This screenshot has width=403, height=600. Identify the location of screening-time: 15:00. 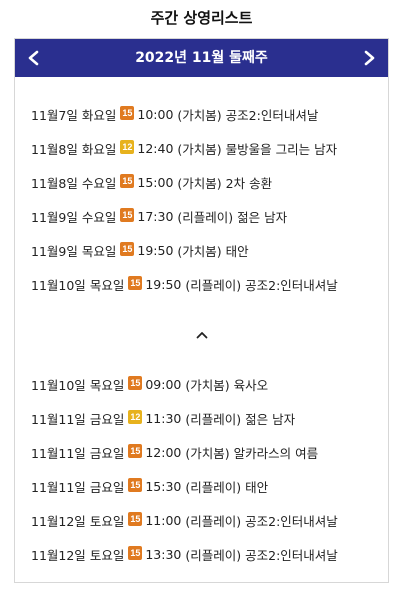
(155, 182).